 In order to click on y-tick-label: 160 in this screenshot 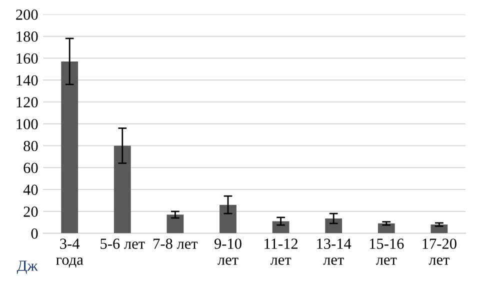, I will do `click(27, 58)`.